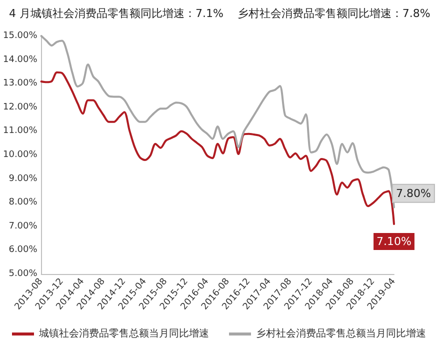  Describe the element at coordinates (23, 274) in the screenshot. I see `y-tick-label: 5.00%` at that location.